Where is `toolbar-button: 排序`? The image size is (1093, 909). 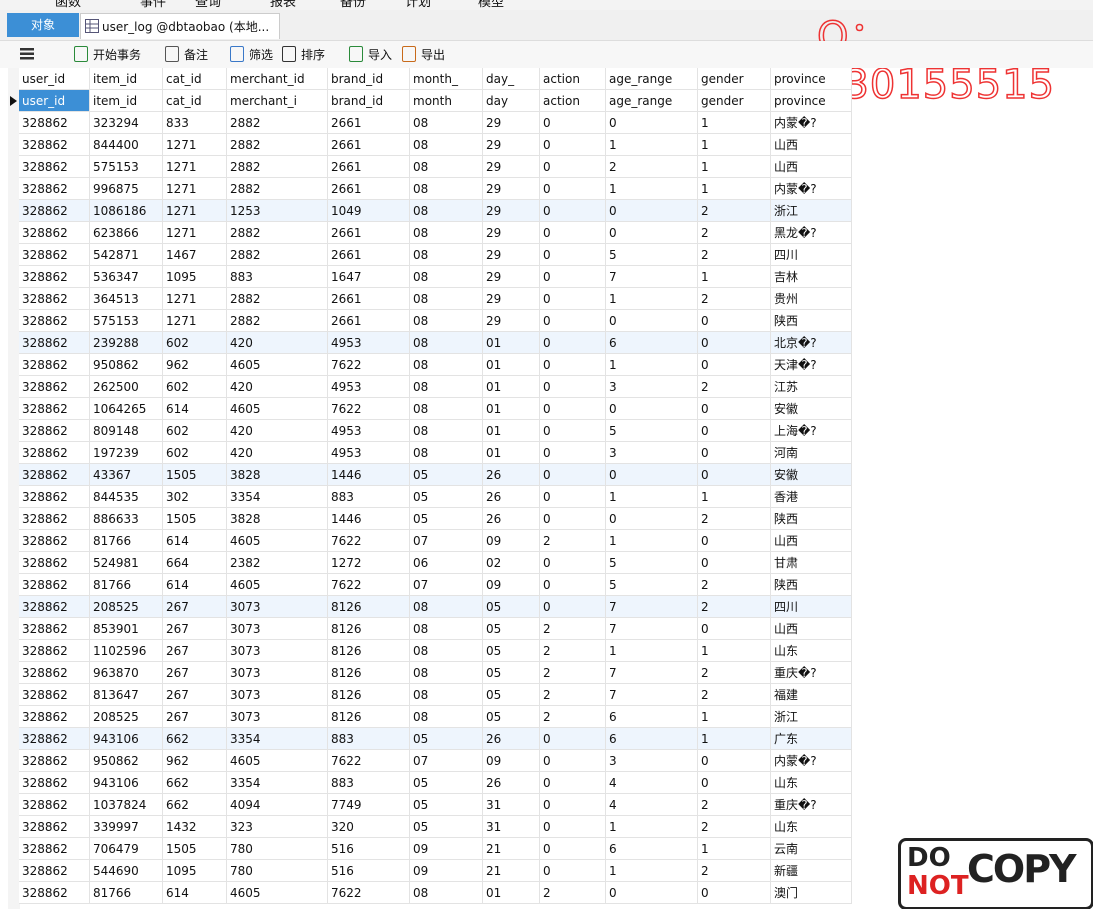 toolbar-button: 排序 is located at coordinates (313, 55).